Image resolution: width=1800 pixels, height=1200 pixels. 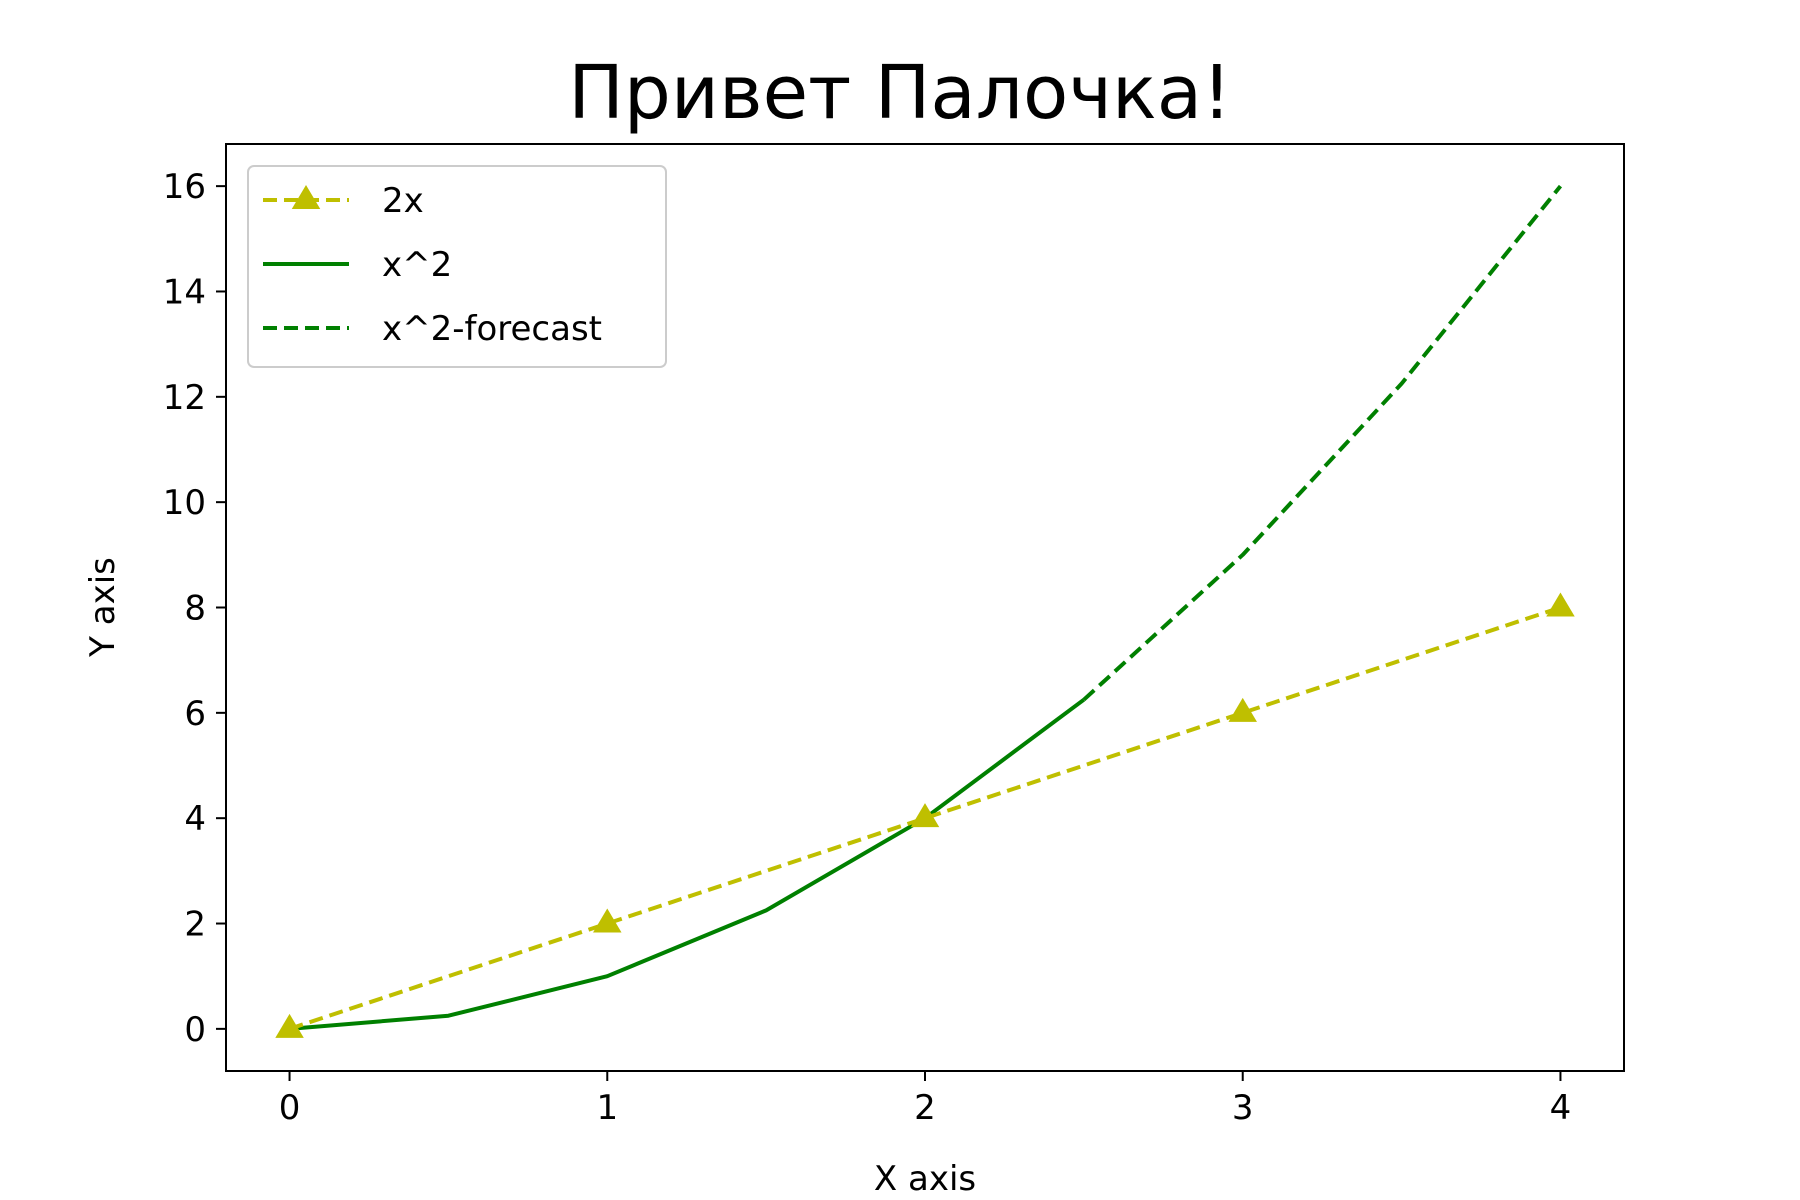 I want to click on x-axis: 0 1 2 3 4, so click(x=925, y=1099).